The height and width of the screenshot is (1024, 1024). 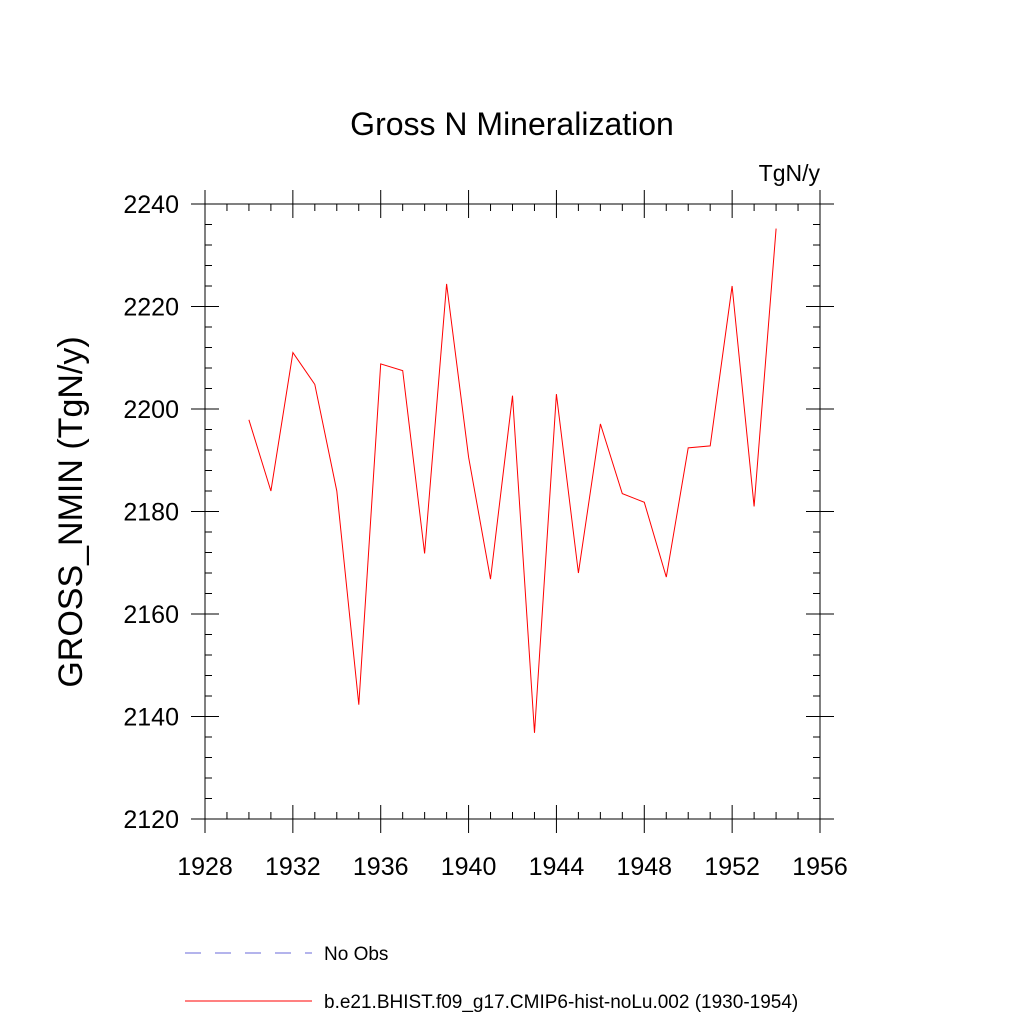 I want to click on y-tick-label: 2180, so click(x=151, y=513).